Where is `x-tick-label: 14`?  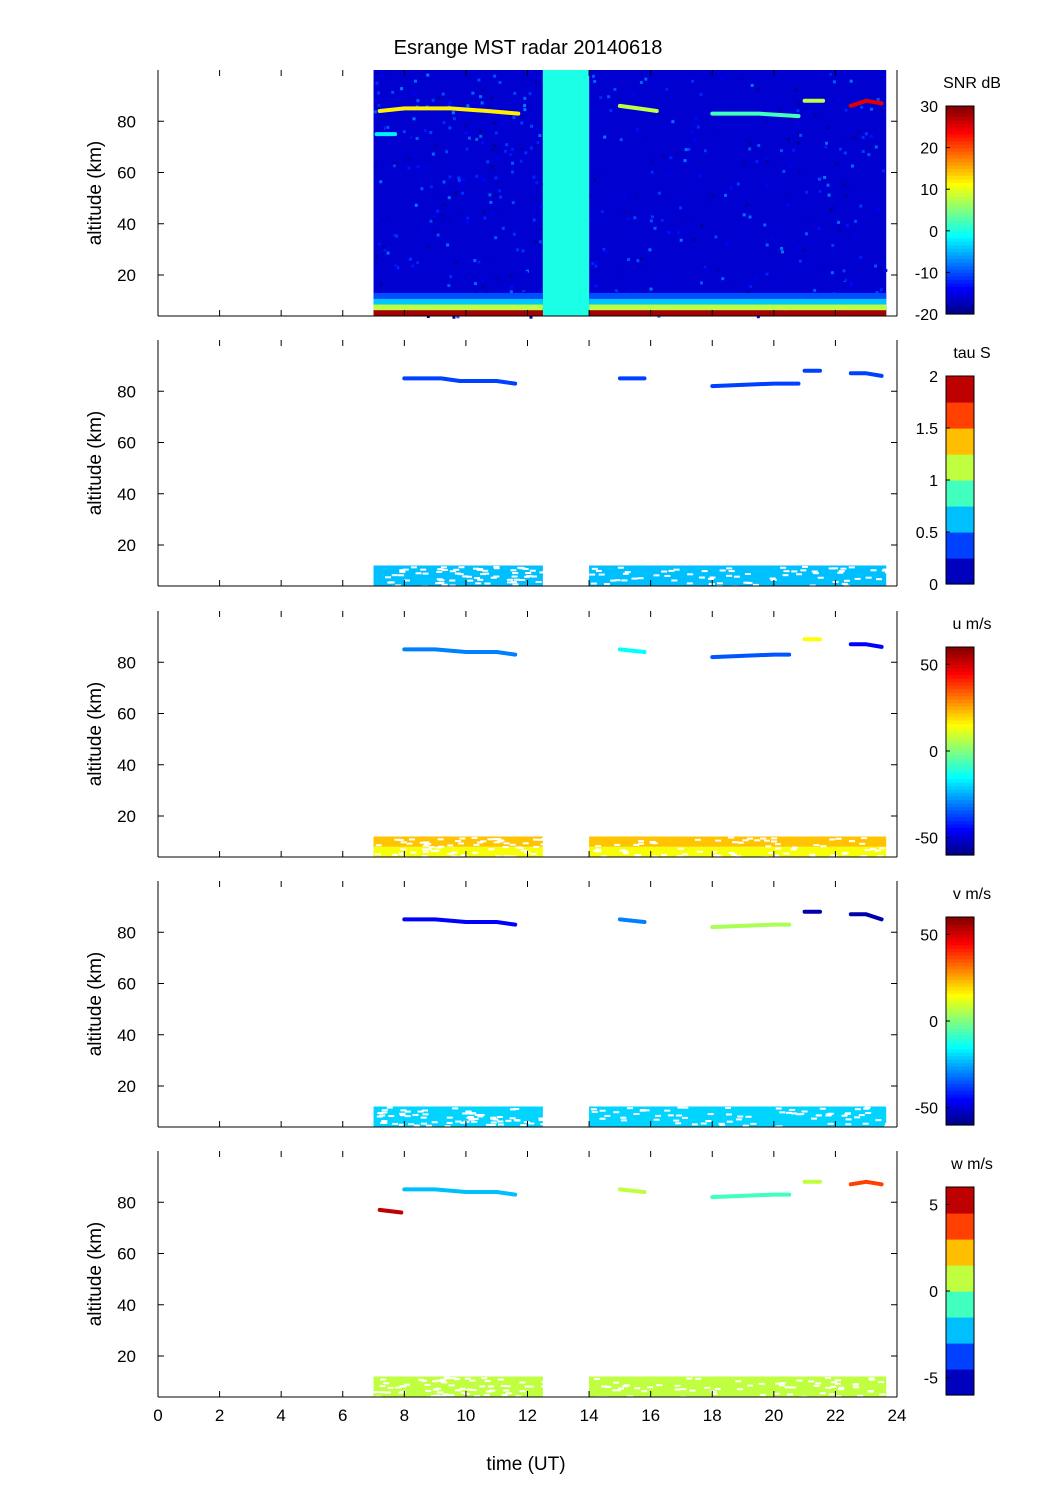
x-tick-label: 14 is located at coordinates (589, 1415).